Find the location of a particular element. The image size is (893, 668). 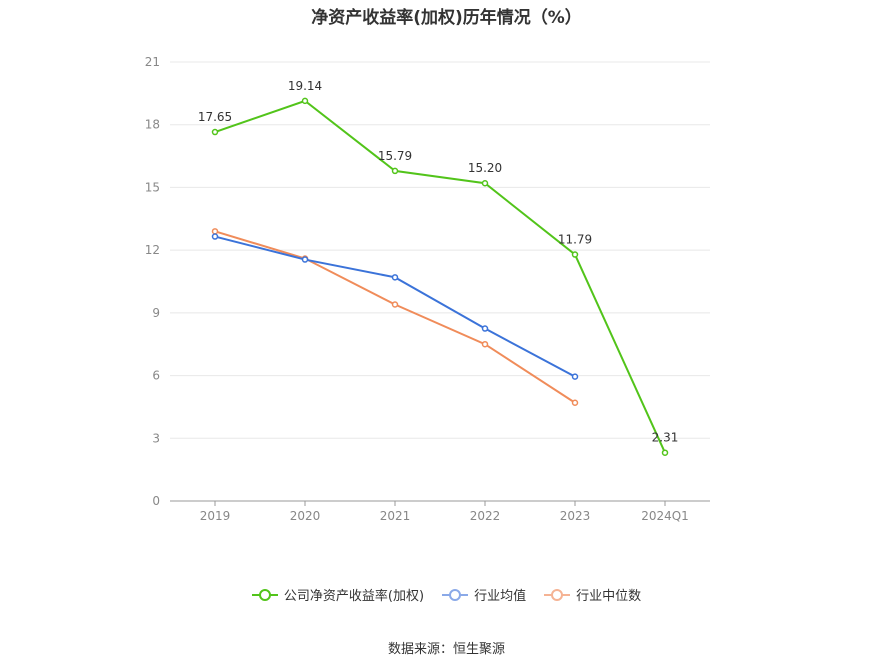

y-tick-label: 18 is located at coordinates (152, 125).